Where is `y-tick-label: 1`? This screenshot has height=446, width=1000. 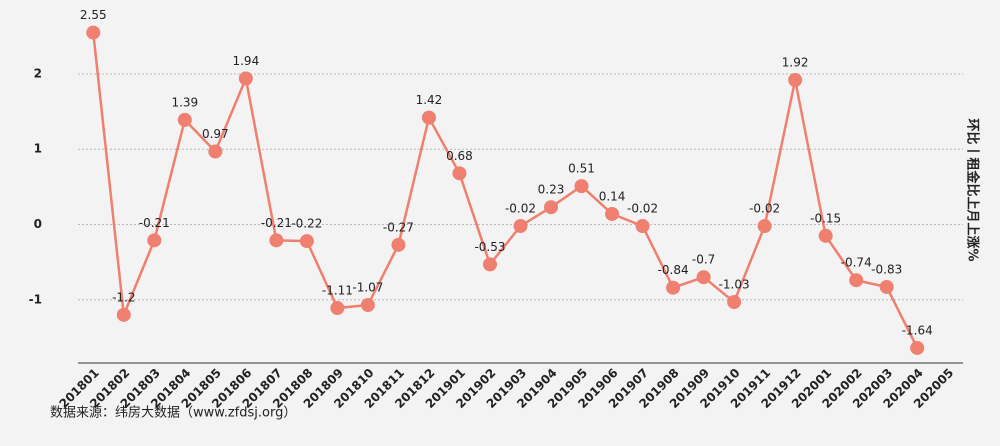
y-tick-label: 1 is located at coordinates (38, 149).